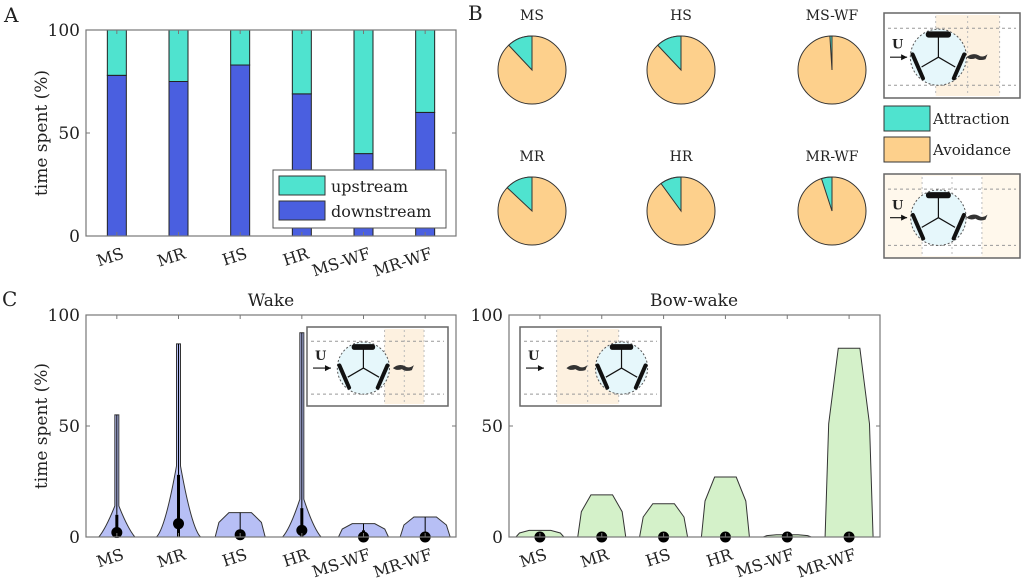  What do you see at coordinates (681, 16) in the screenshot?
I see `pie-title: HS` at bounding box center [681, 16].